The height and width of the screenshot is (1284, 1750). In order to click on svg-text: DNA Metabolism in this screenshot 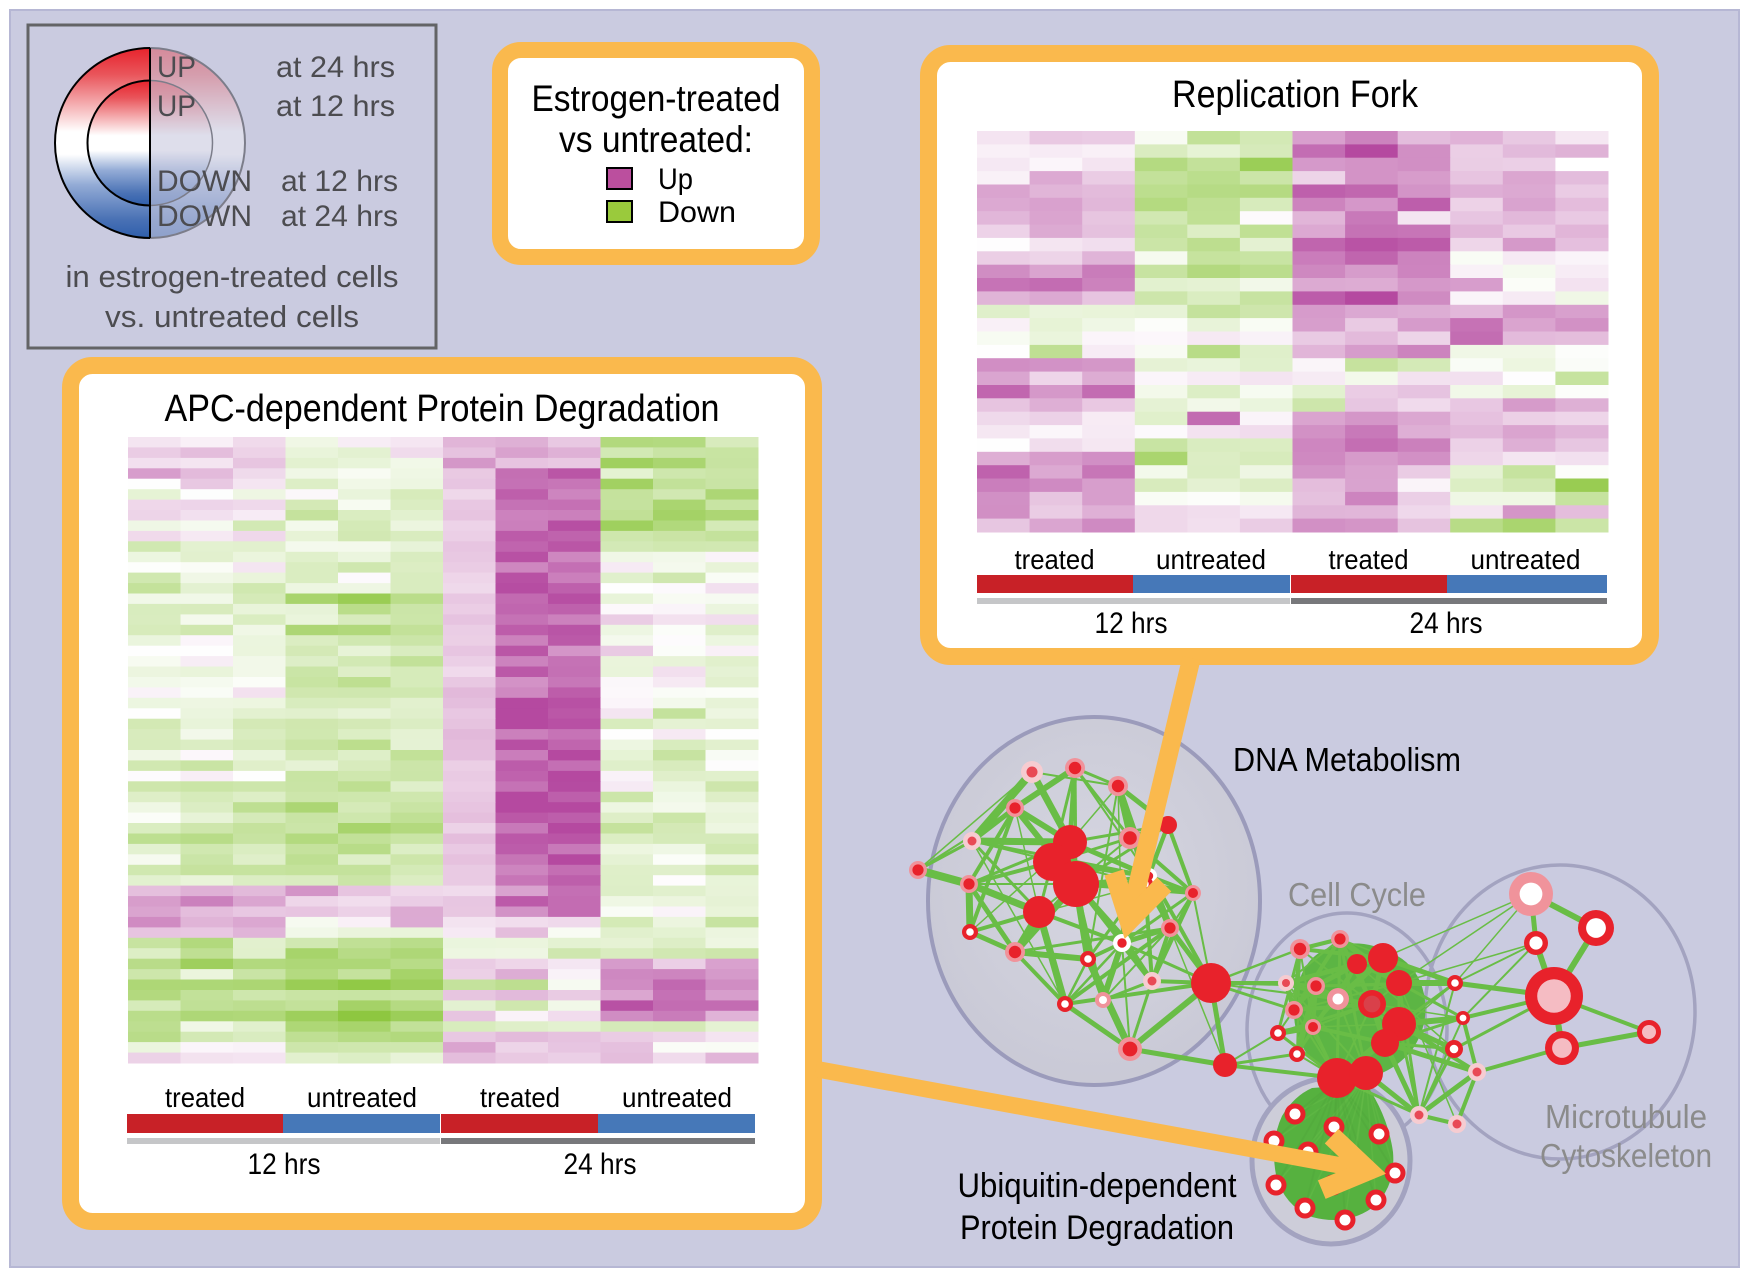, I will do `click(1347, 759)`.